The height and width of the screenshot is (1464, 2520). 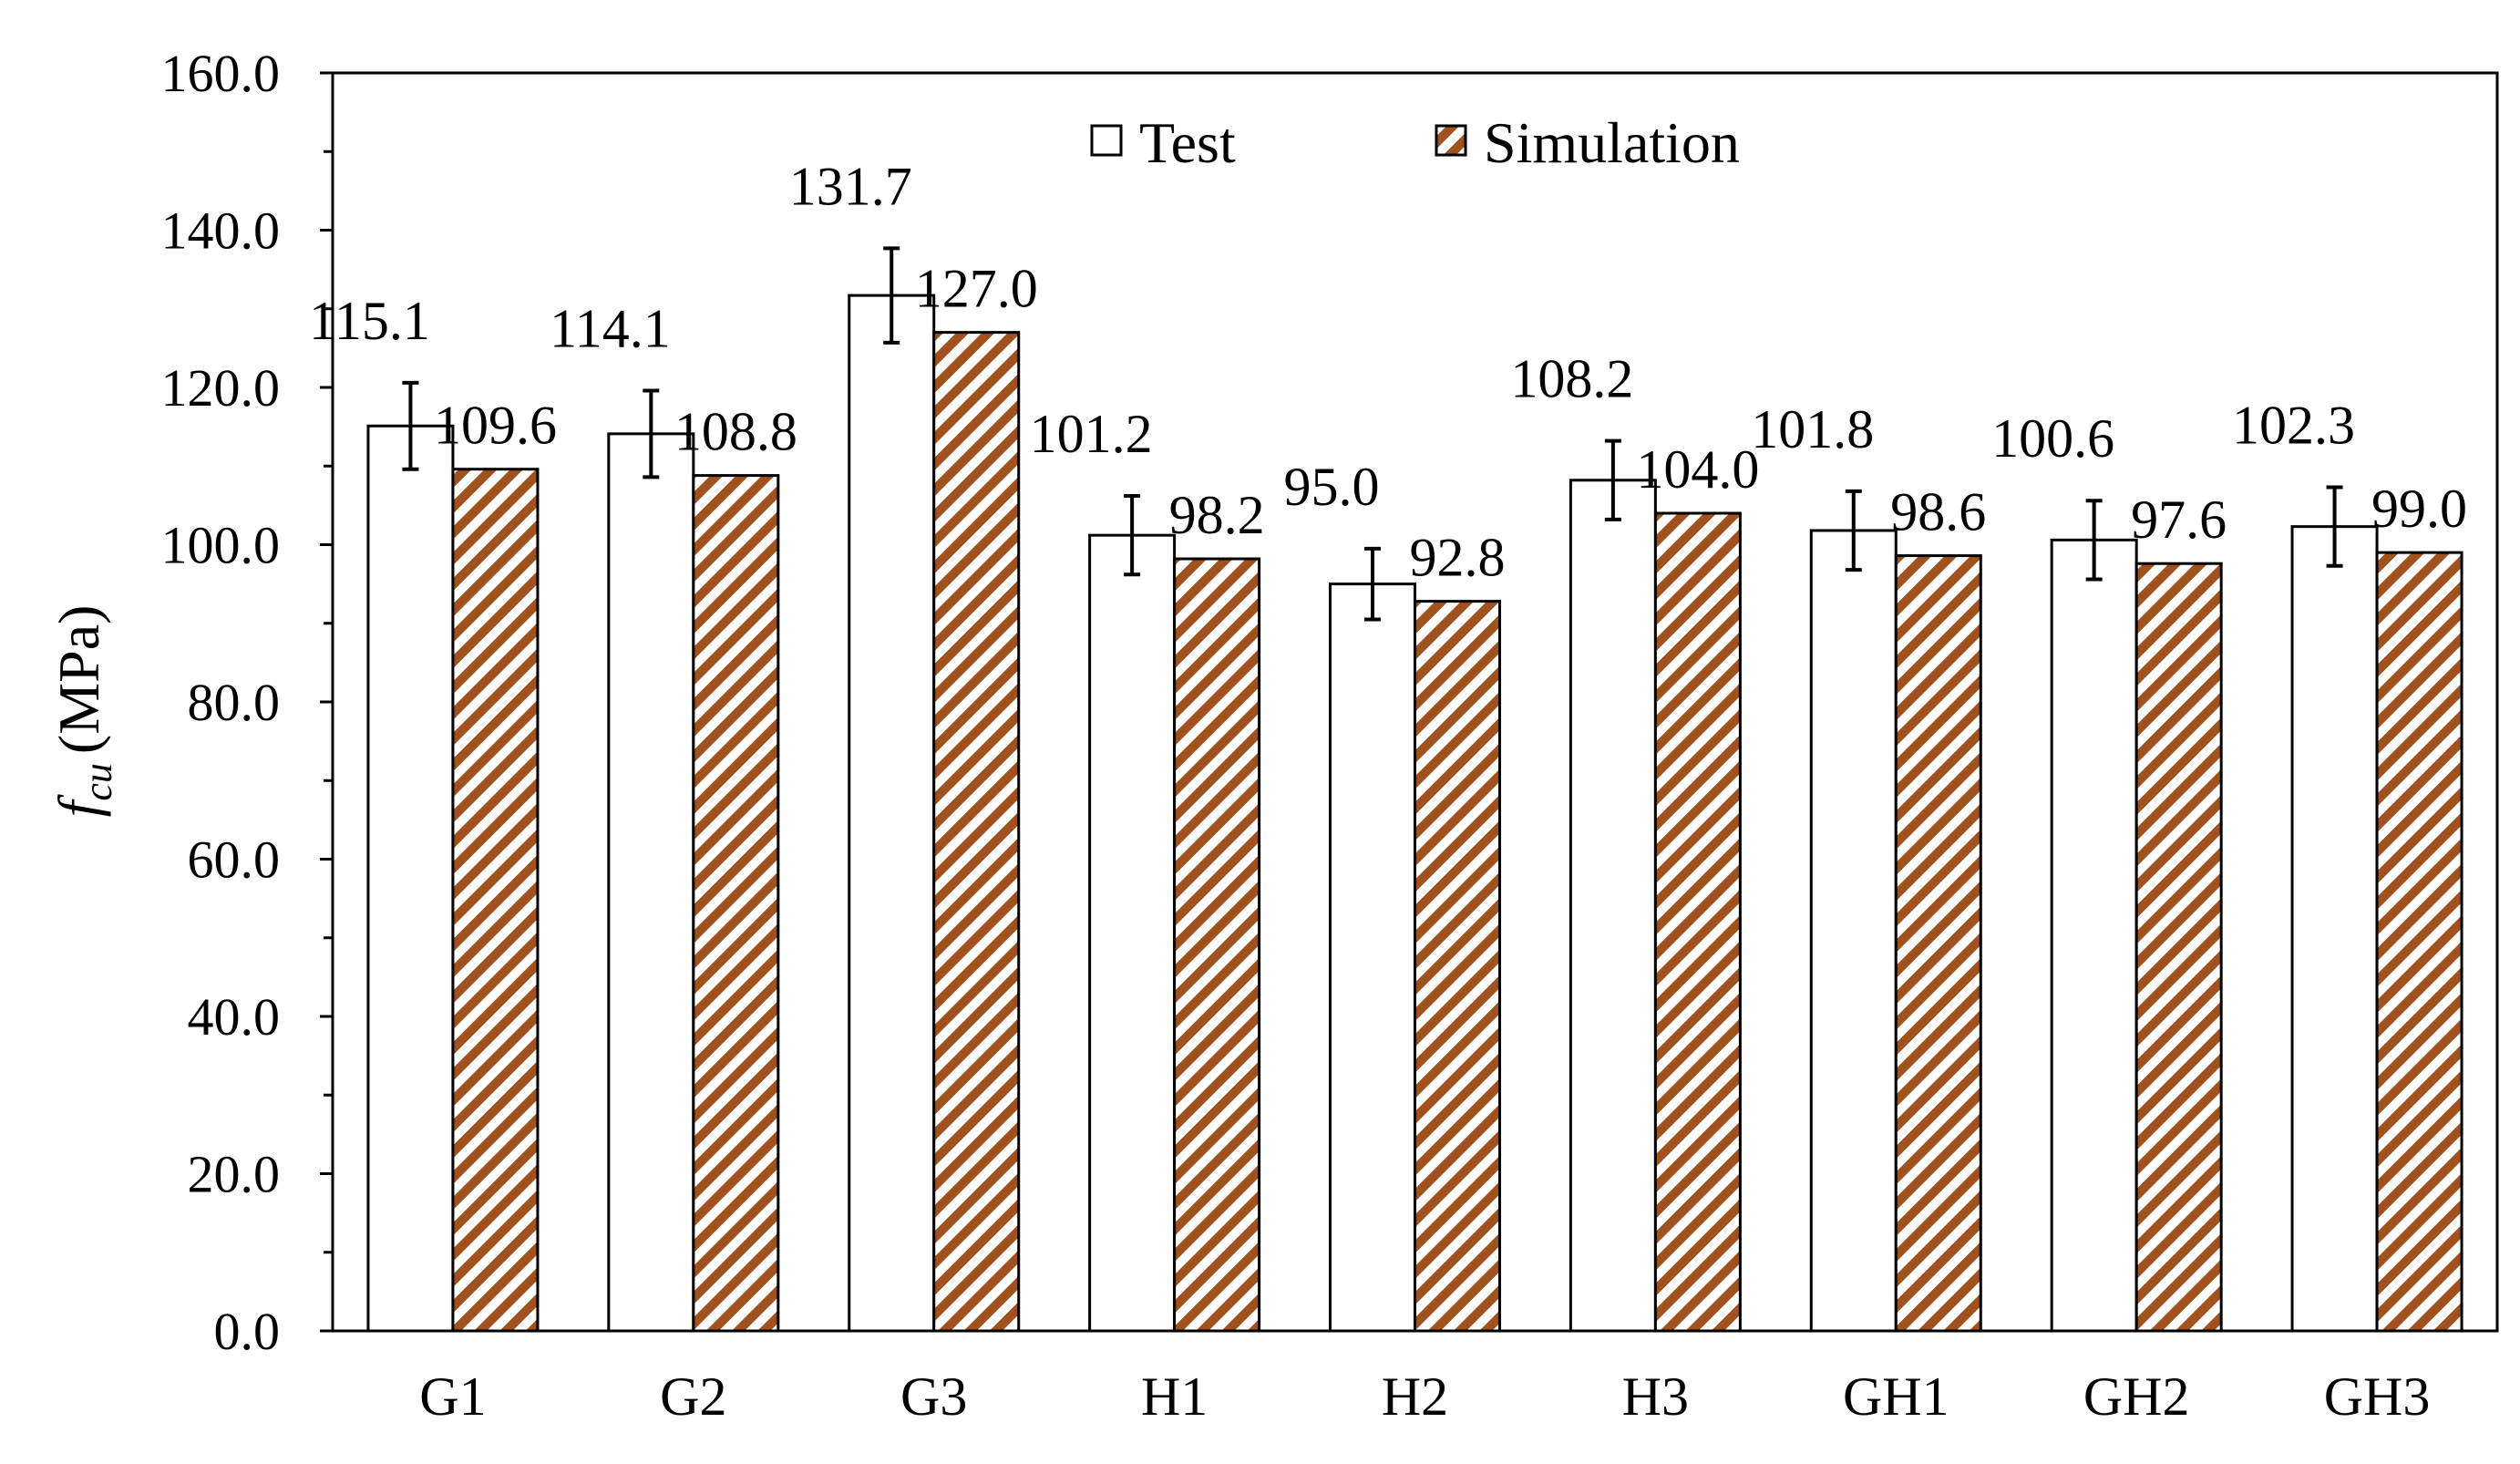 I want to click on bar-test-h3, so click(x=1613, y=906).